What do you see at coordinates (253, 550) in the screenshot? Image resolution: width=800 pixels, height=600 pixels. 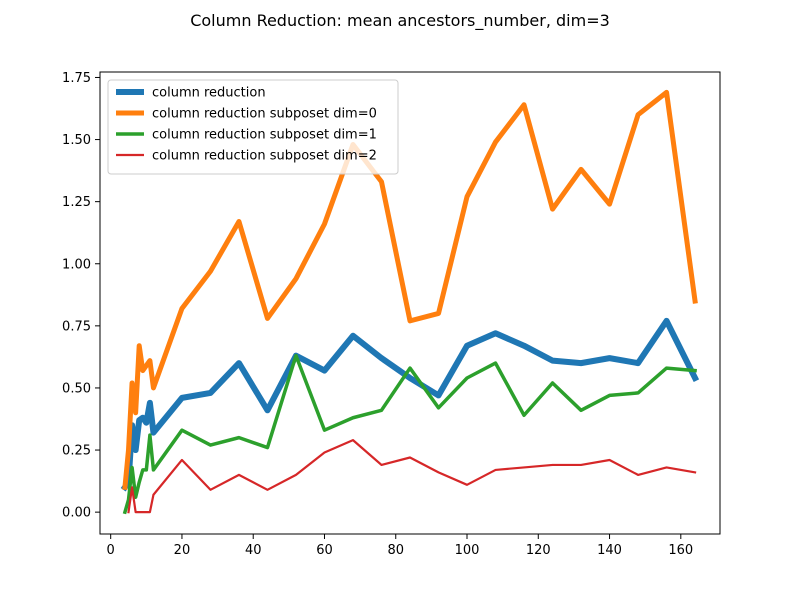 I see `x-tick-label: 40` at bounding box center [253, 550].